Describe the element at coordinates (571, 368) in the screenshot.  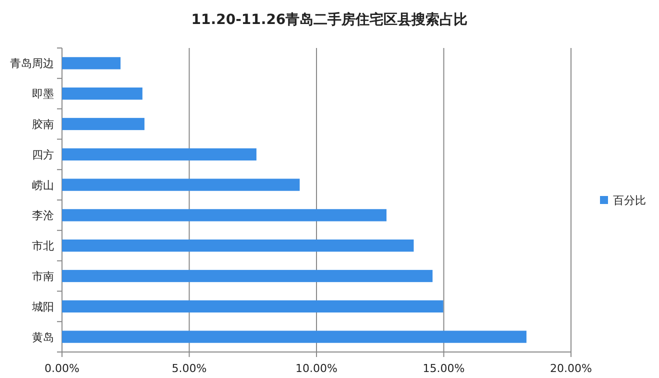
I see `x-tick-label: 20.00%` at that location.